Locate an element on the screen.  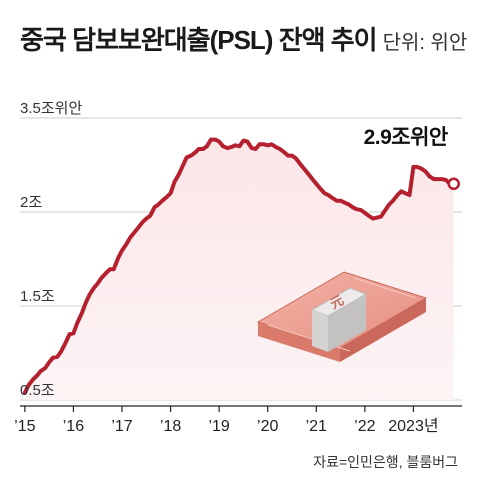
unit-label: 단위: 위안 is located at coordinates (425, 43).